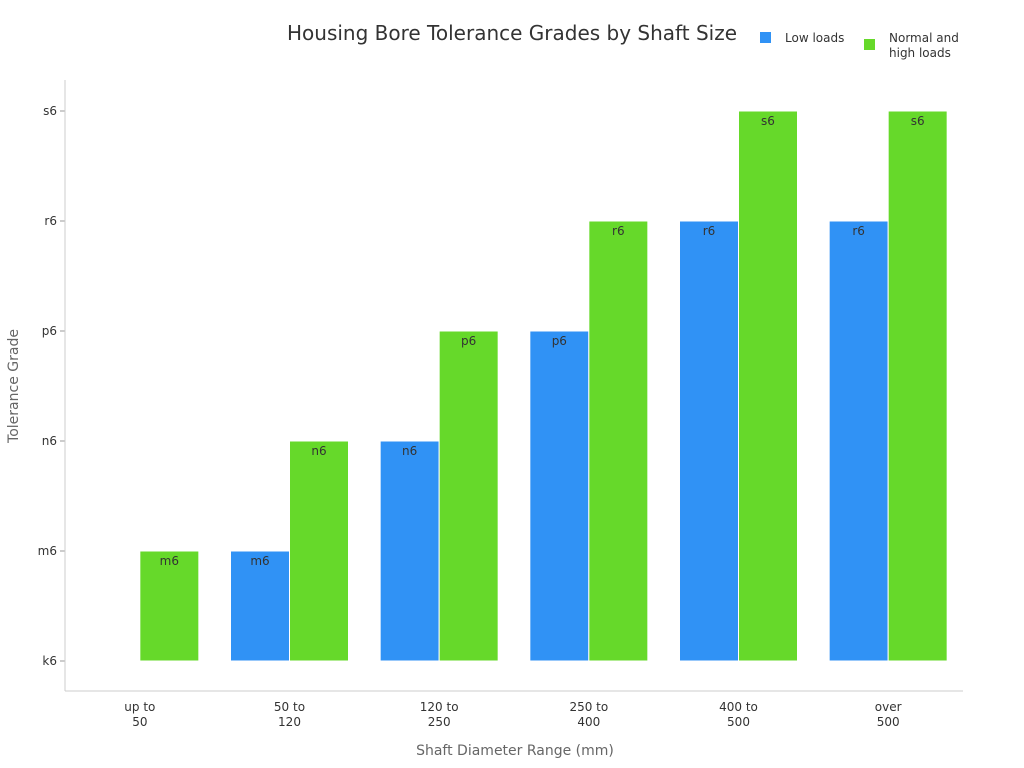 The height and width of the screenshot is (768, 1024). I want to click on x-axis-label: Shaft Diameter Range (mm), so click(515, 751).